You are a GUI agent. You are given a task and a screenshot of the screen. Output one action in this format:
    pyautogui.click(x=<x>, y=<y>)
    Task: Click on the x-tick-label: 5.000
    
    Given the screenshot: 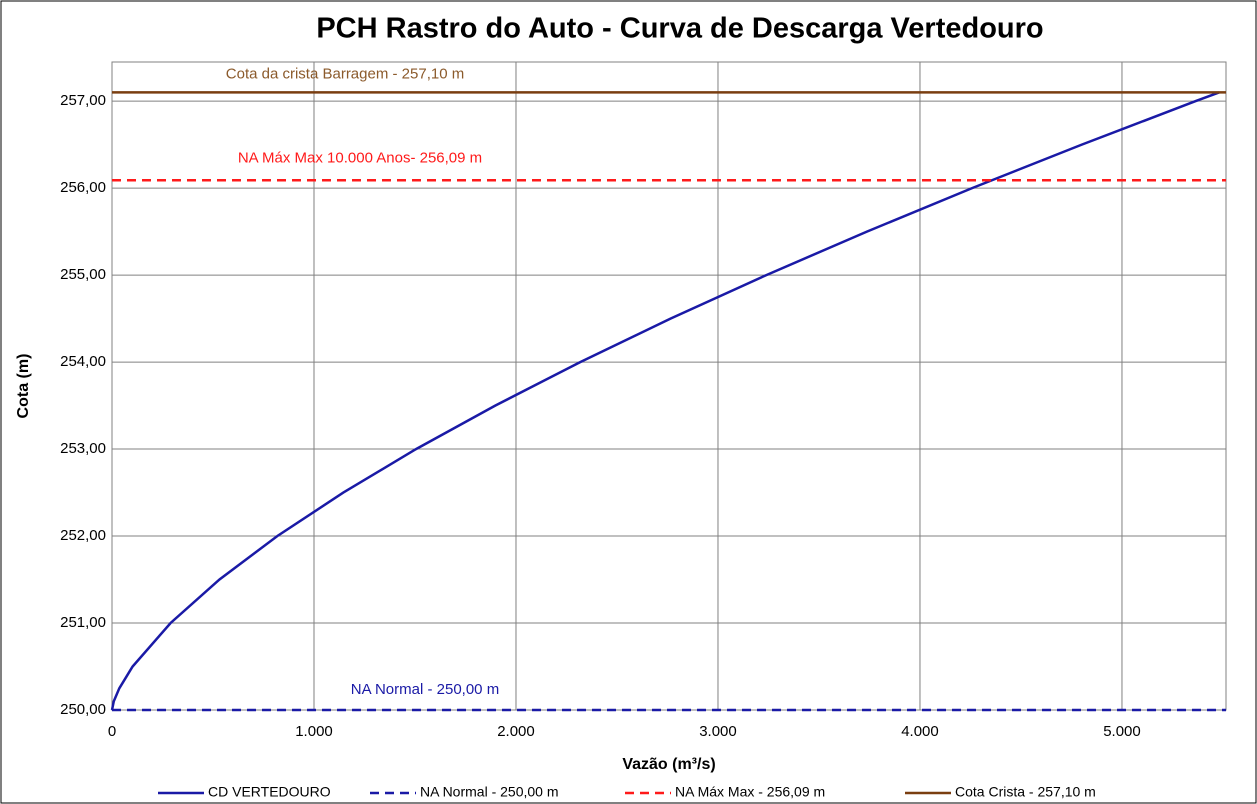 What is the action you would take?
    pyautogui.click(x=1122, y=731)
    